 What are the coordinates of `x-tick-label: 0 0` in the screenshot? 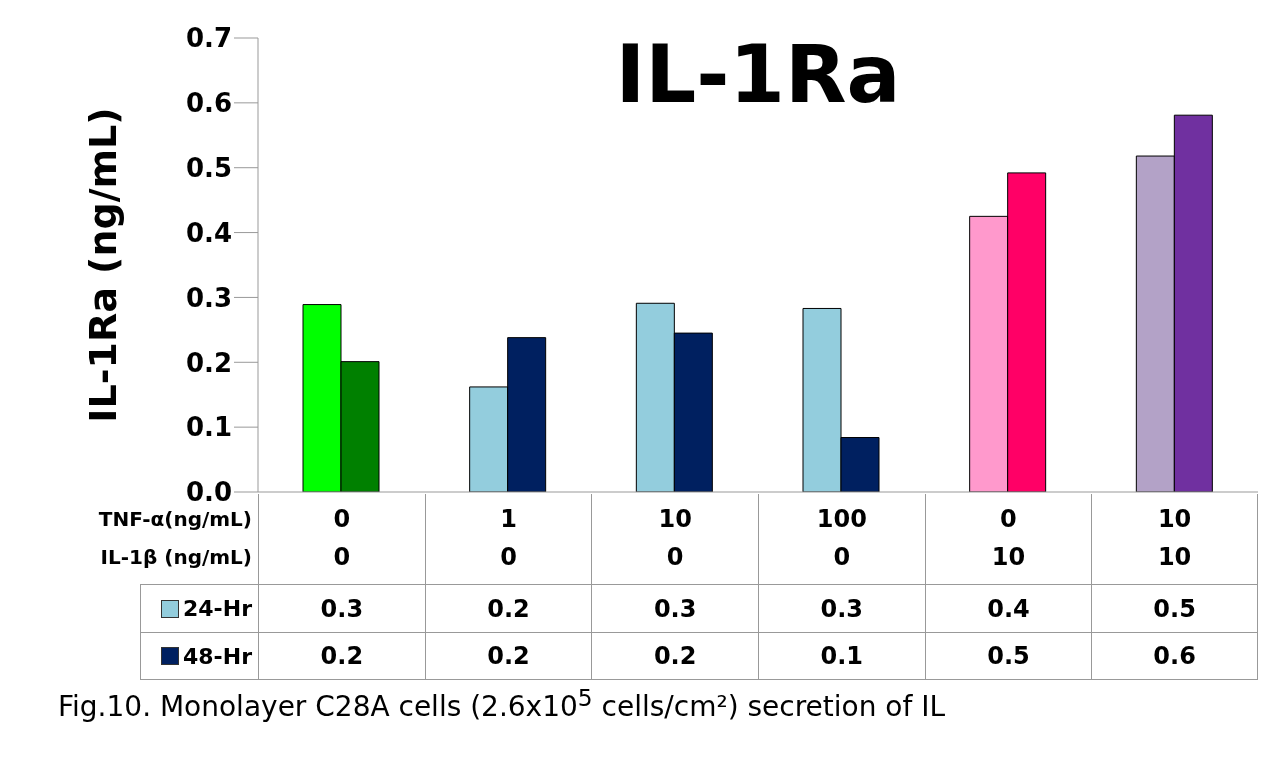 It's located at (342, 538).